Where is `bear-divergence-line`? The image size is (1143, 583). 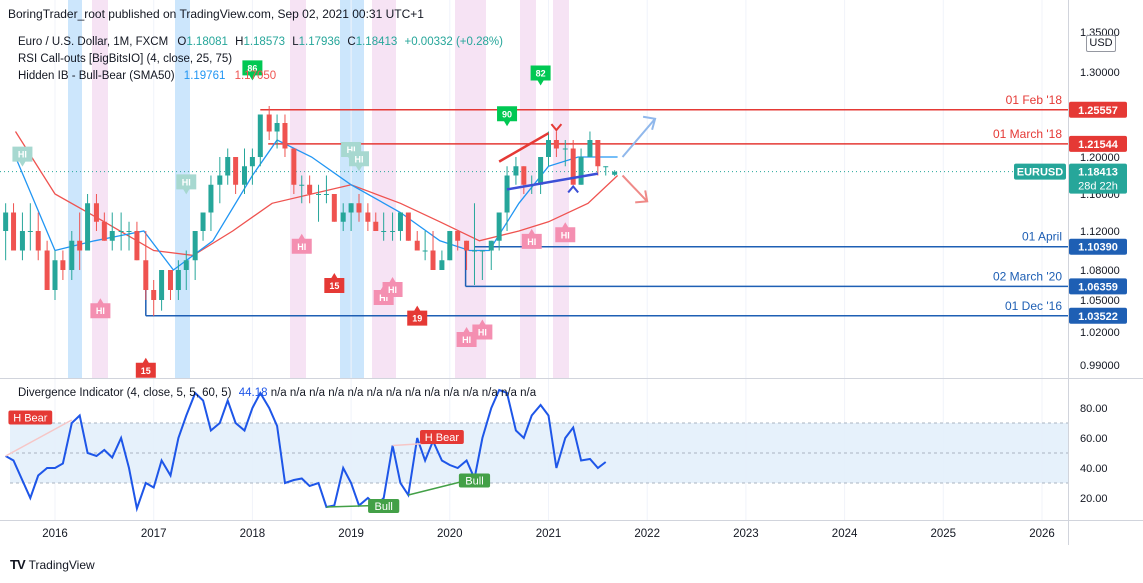
bear-divergence-line is located at coordinates (39, 438).